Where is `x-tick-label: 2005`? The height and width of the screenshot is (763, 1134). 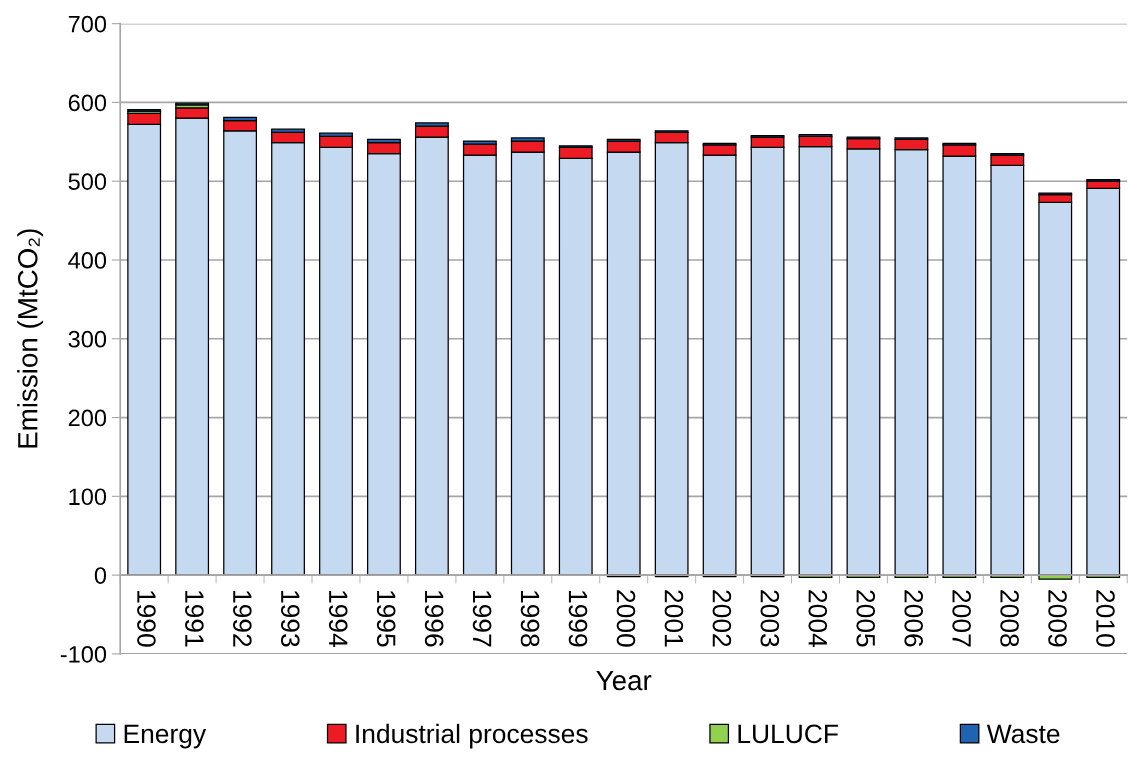
x-tick-label: 2005 is located at coordinates (866, 618).